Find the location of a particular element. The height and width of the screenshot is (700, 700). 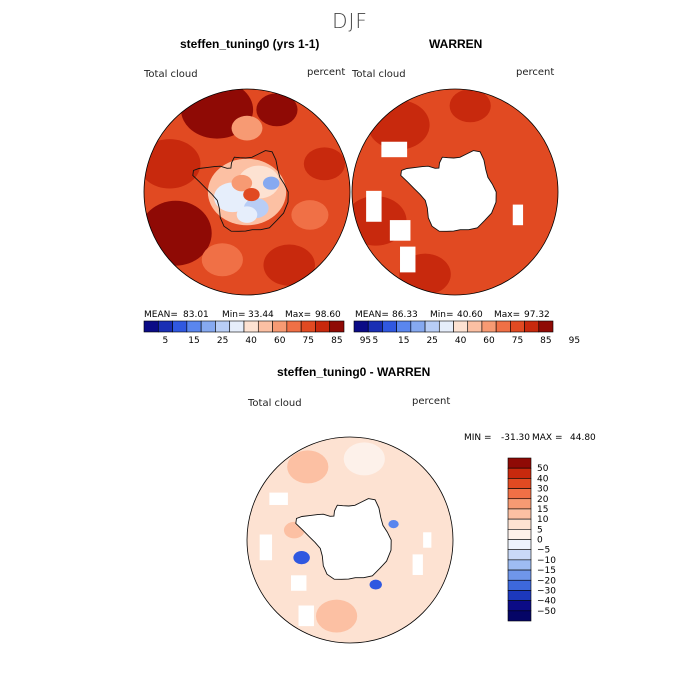

panel3-map is located at coordinates (350, 540).